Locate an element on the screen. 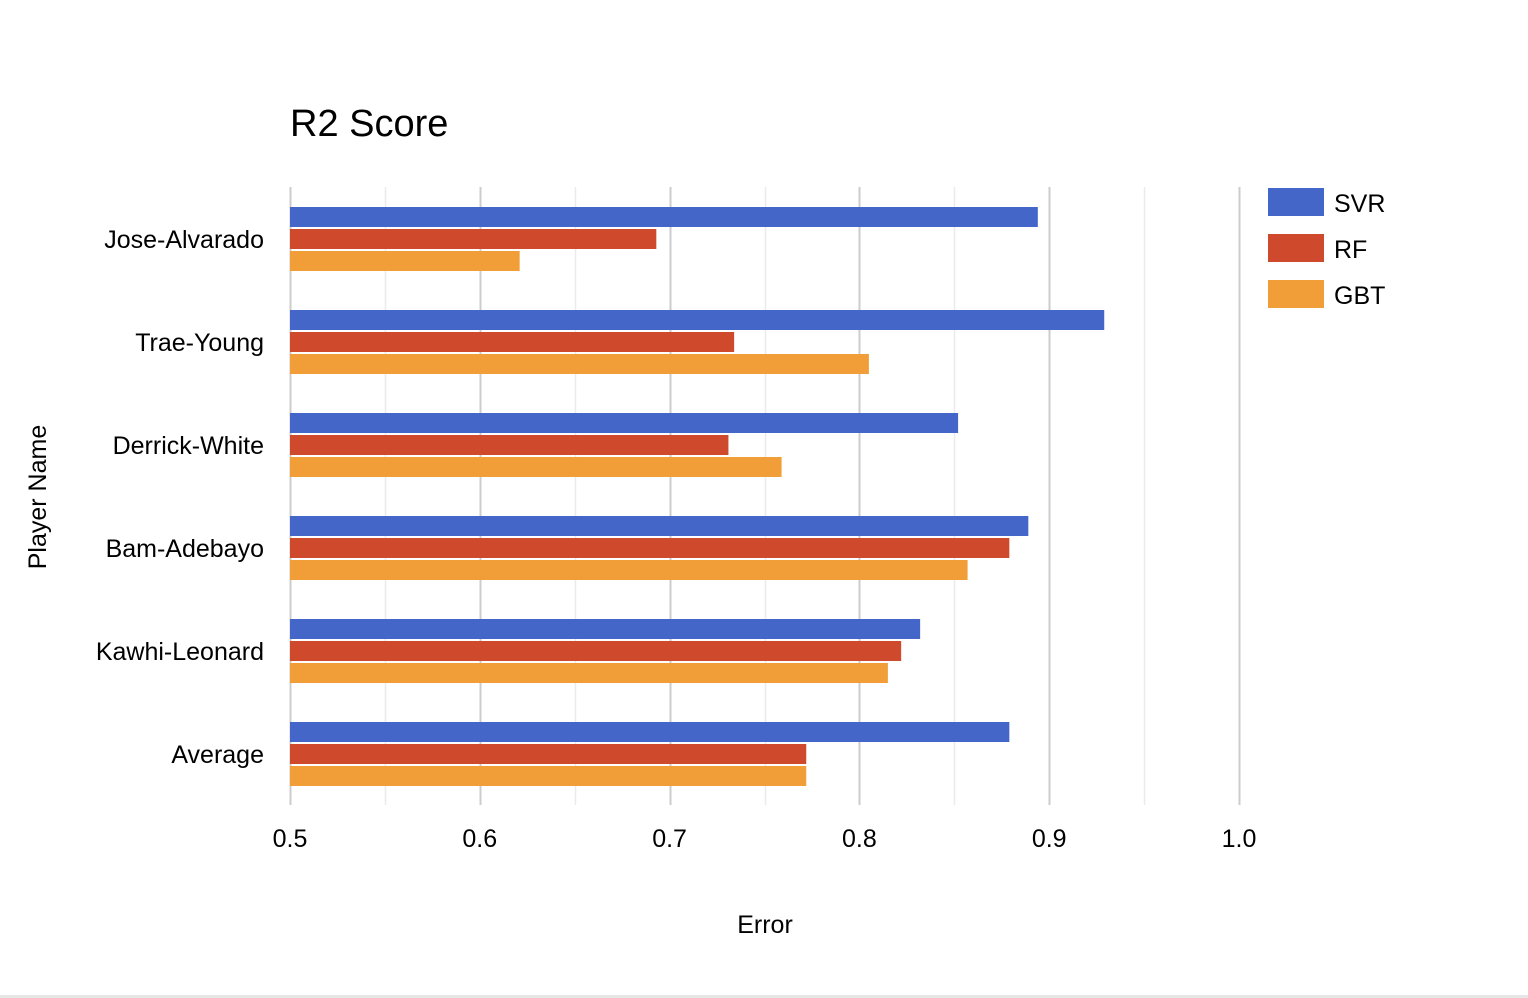 The height and width of the screenshot is (998, 1528). legend: SVR RF GBT is located at coordinates (1326, 249).